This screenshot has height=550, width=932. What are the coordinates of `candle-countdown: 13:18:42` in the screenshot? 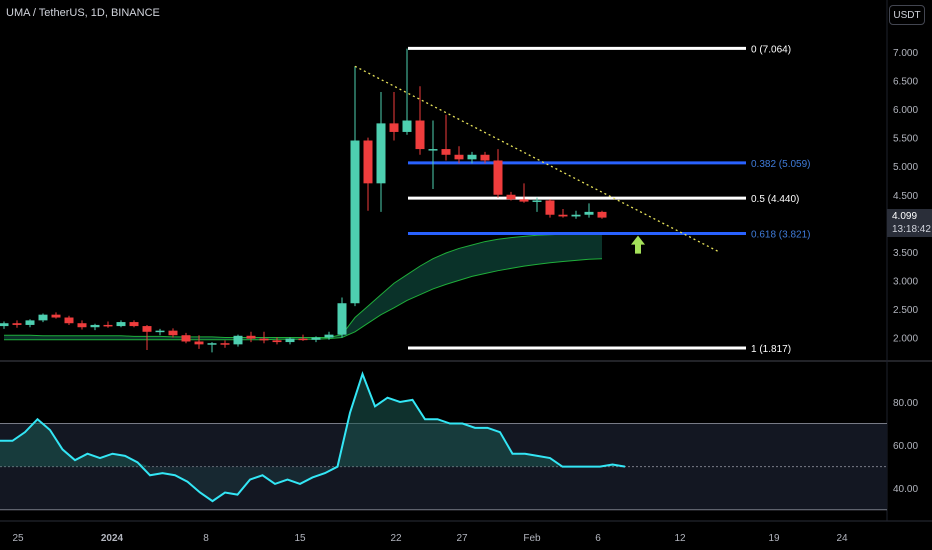 It's located at (911, 229).